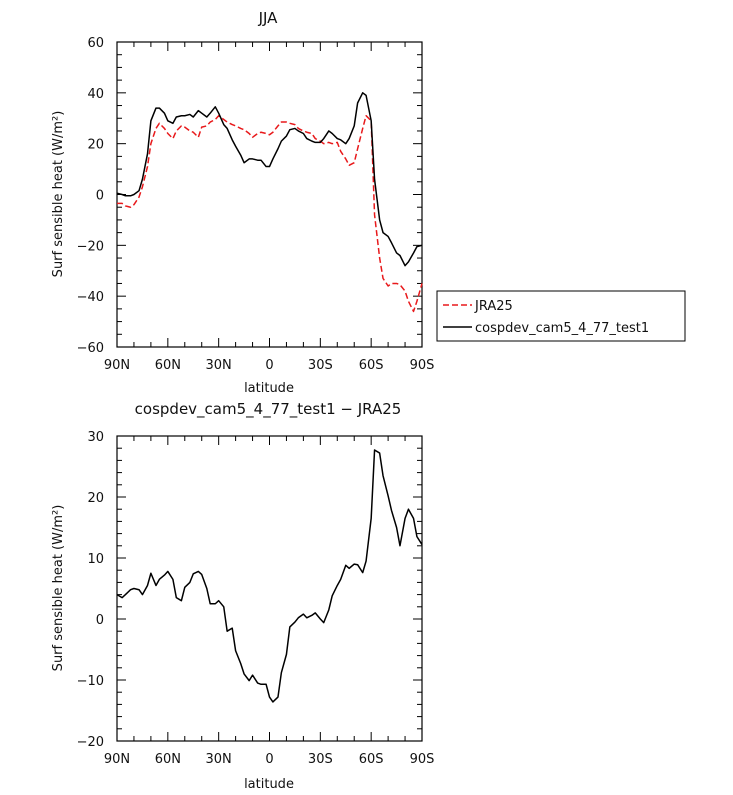 The width and height of the screenshot is (733, 795). What do you see at coordinates (95, 559) in the screenshot?
I see `bottom-y-tick-label: 10` at bounding box center [95, 559].